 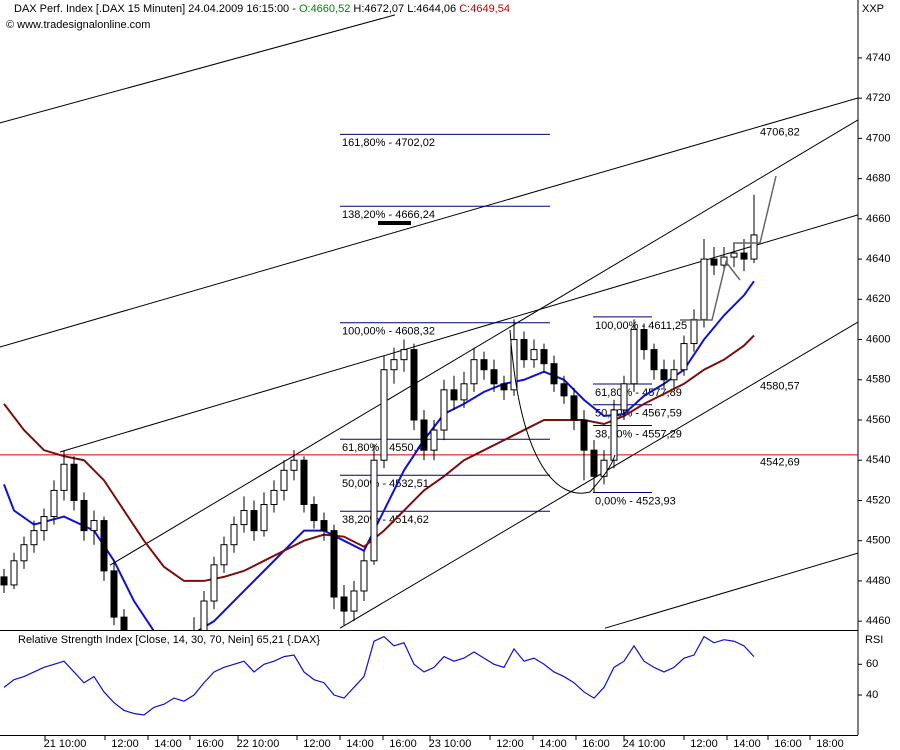 What do you see at coordinates (878, 299) in the screenshot?
I see `y-tick-label: 4620` at bounding box center [878, 299].